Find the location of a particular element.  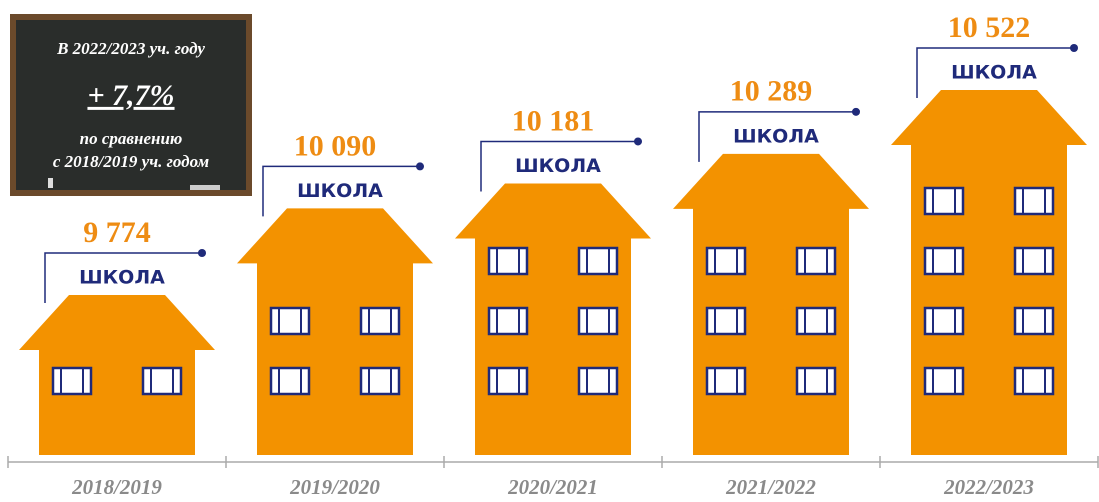

annotation: В 2022/2023 уч. году is located at coordinates (130, 48).